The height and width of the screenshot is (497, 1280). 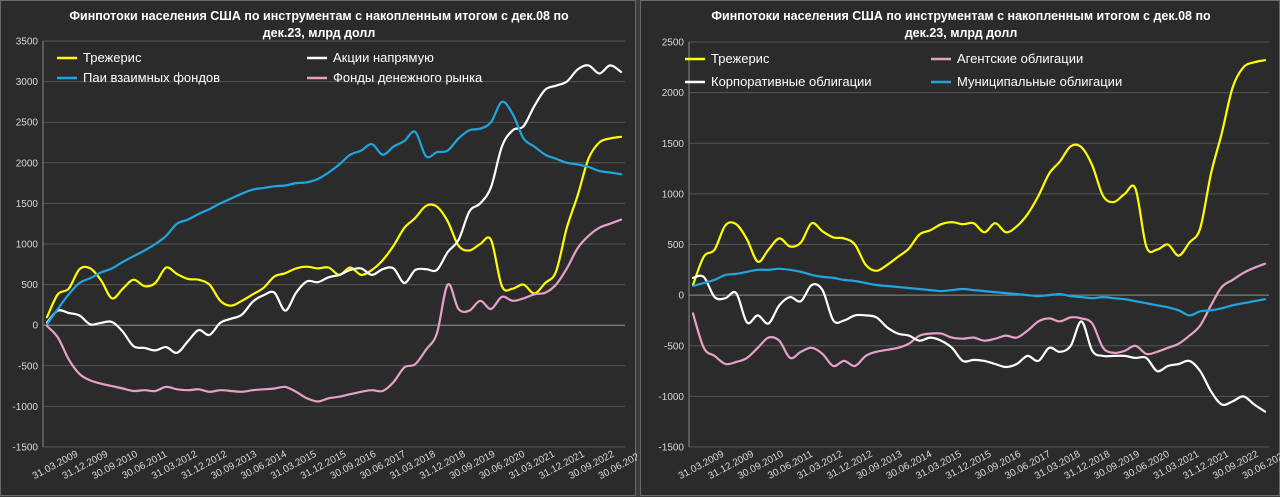 What do you see at coordinates (383, 57) in the screenshot?
I see `legend-label: Акции напрямую` at bounding box center [383, 57].